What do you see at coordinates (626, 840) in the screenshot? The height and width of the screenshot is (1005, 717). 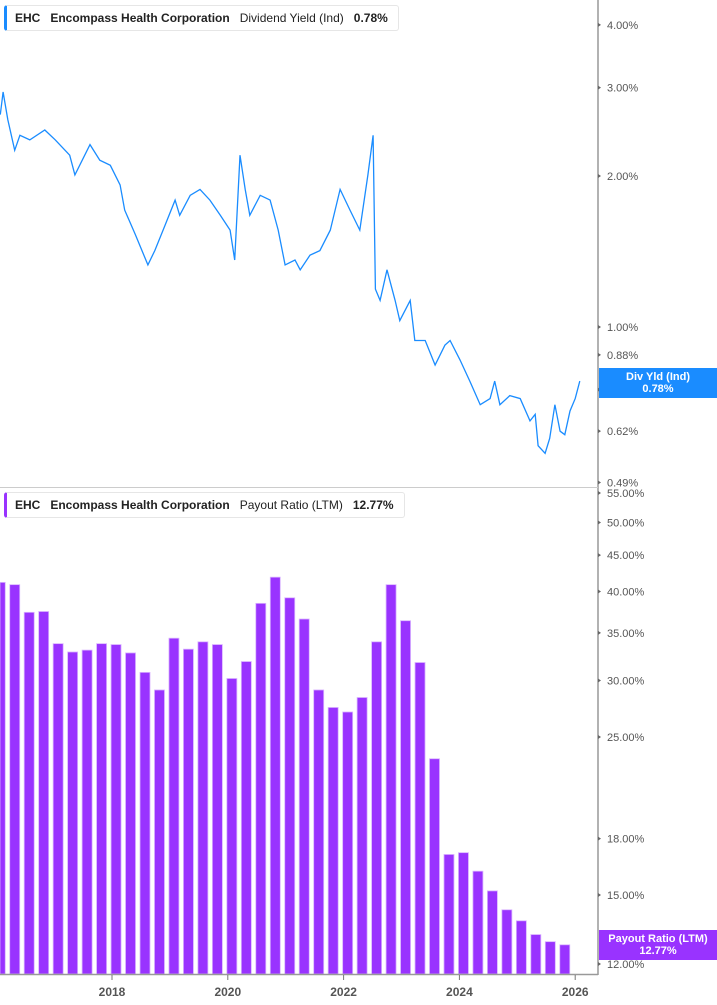 I see `y-tick-label: 18.00%` at bounding box center [626, 840].